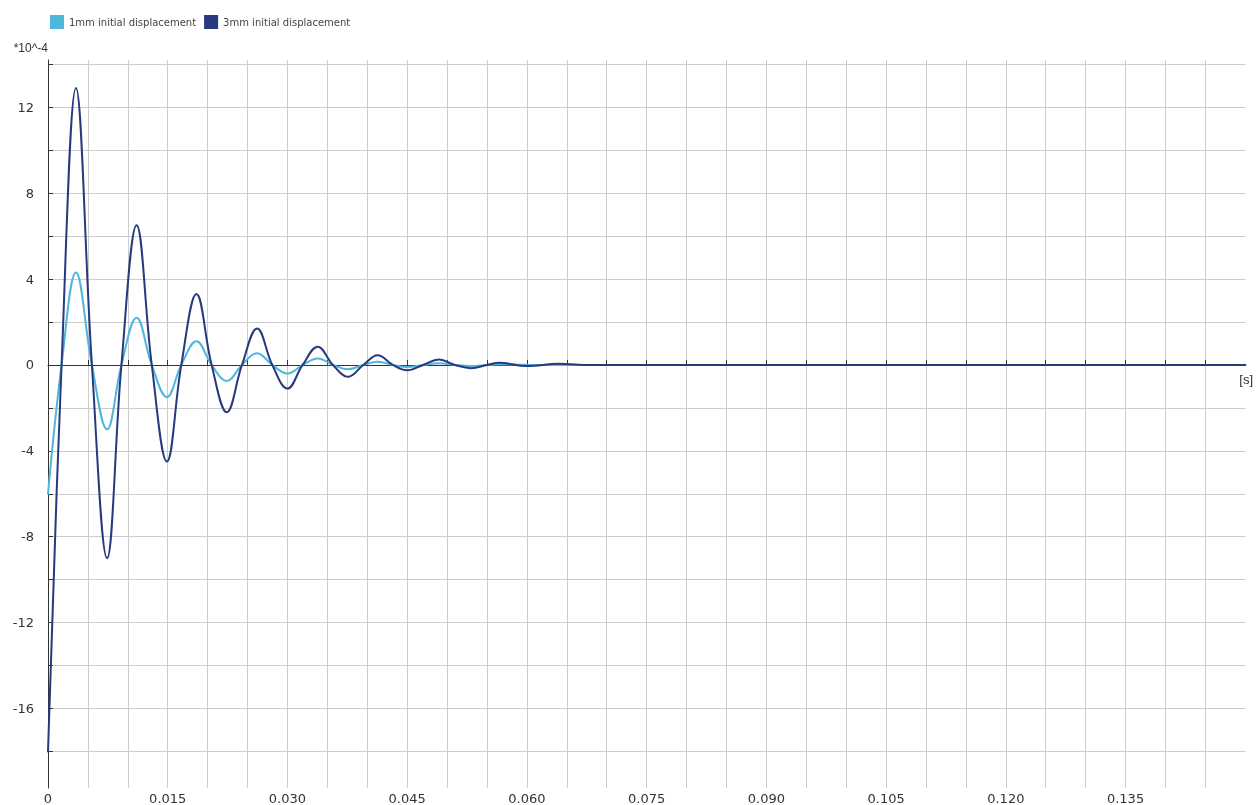 The image size is (1256, 805). I want to click on x-tick-label: 0.045, so click(407, 798).